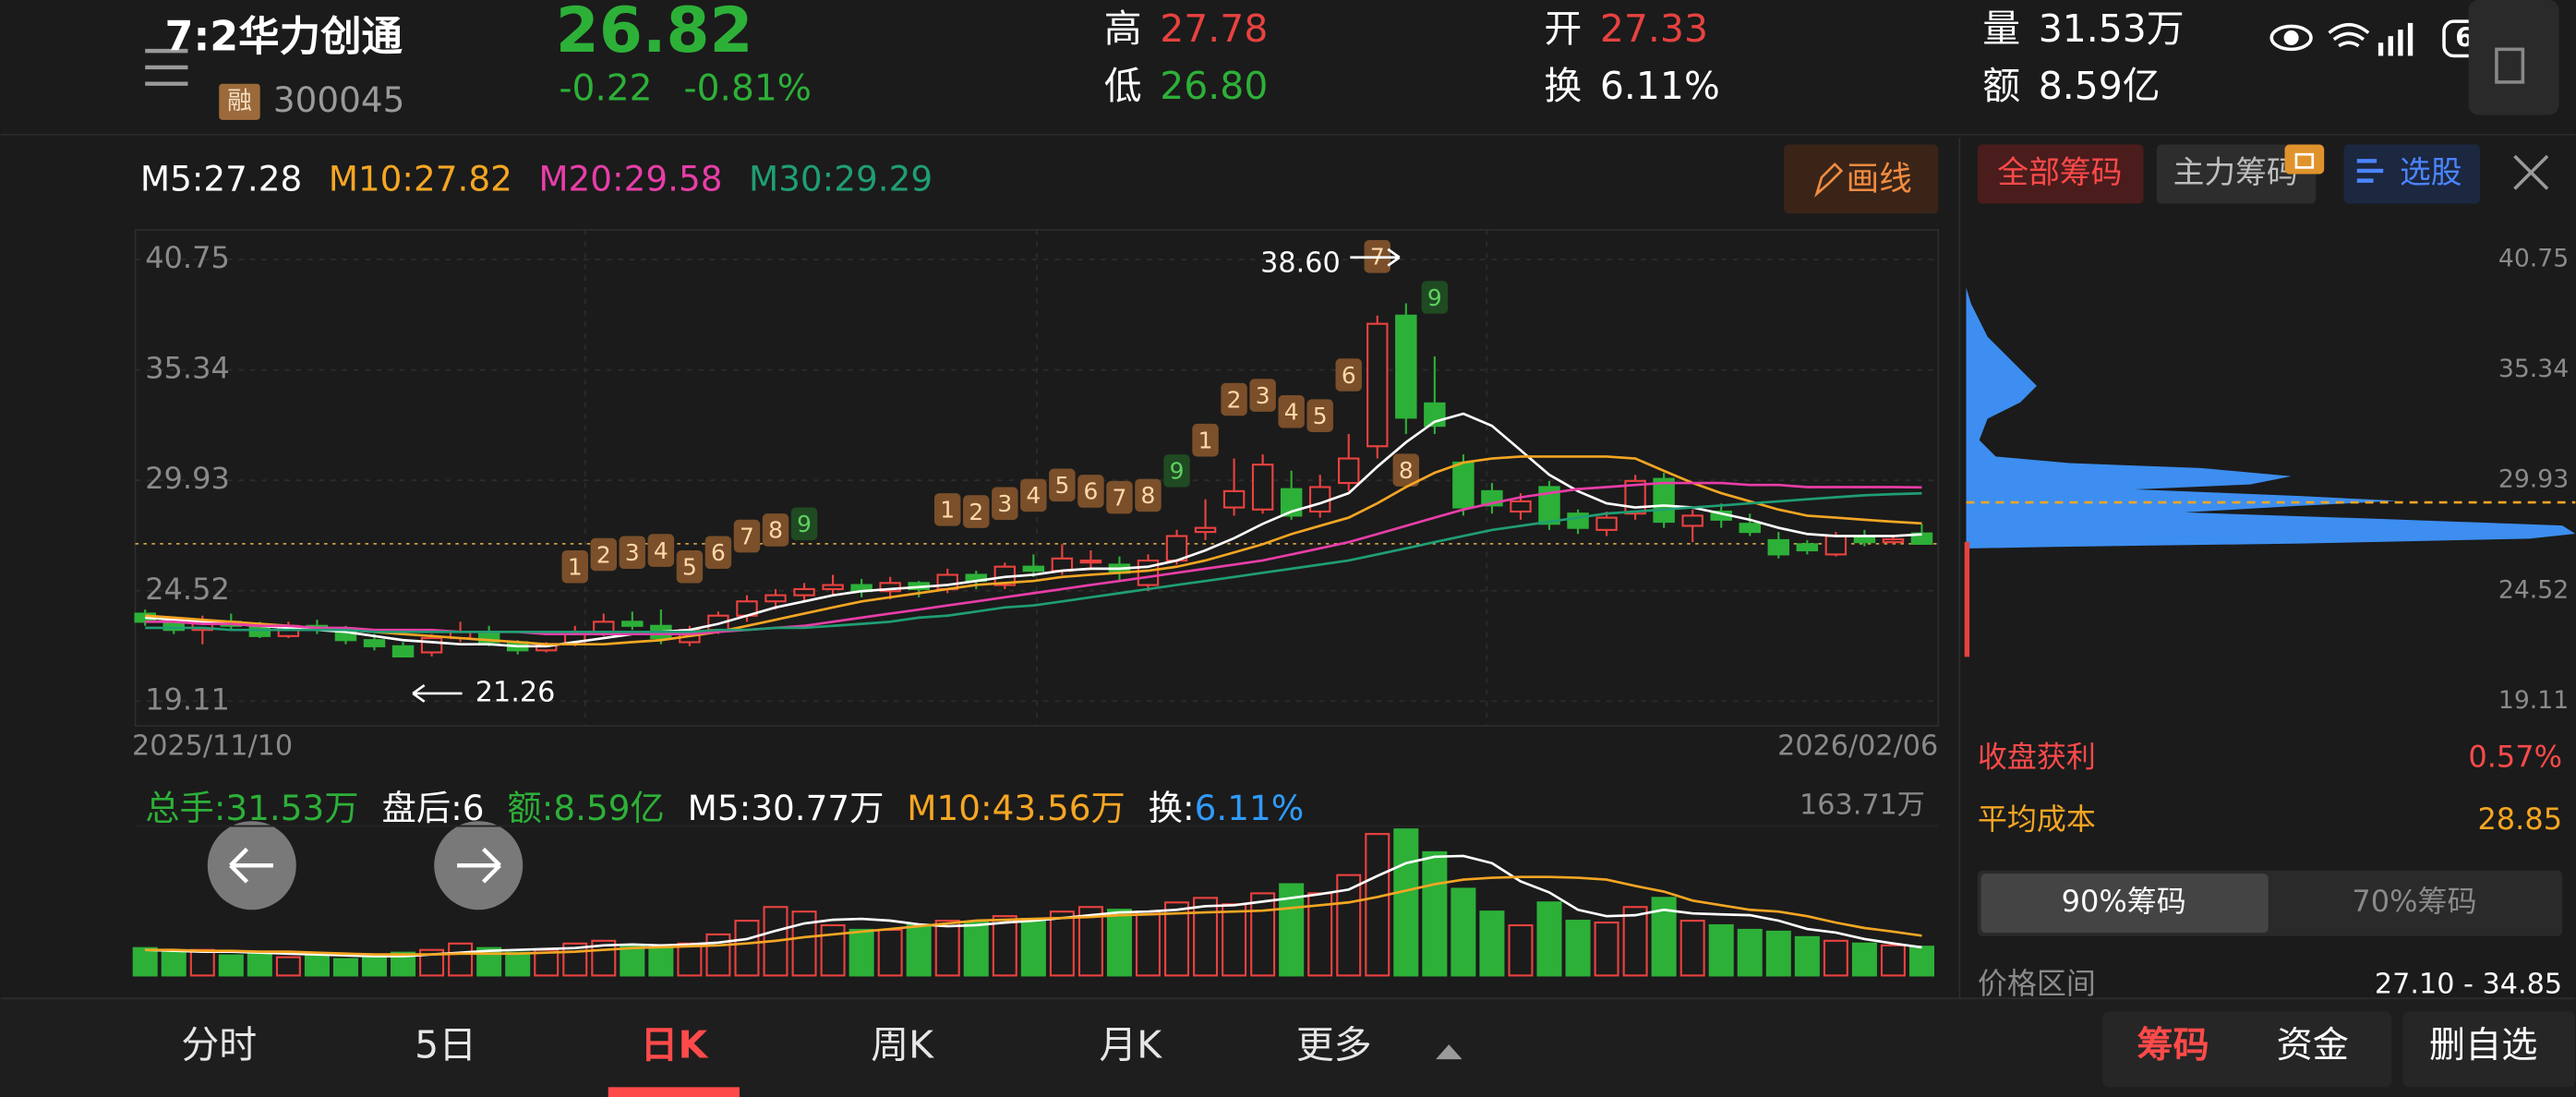 This screenshot has width=2576, height=1097. Describe the element at coordinates (437, 693) in the screenshot. I see `min-arrow` at that location.